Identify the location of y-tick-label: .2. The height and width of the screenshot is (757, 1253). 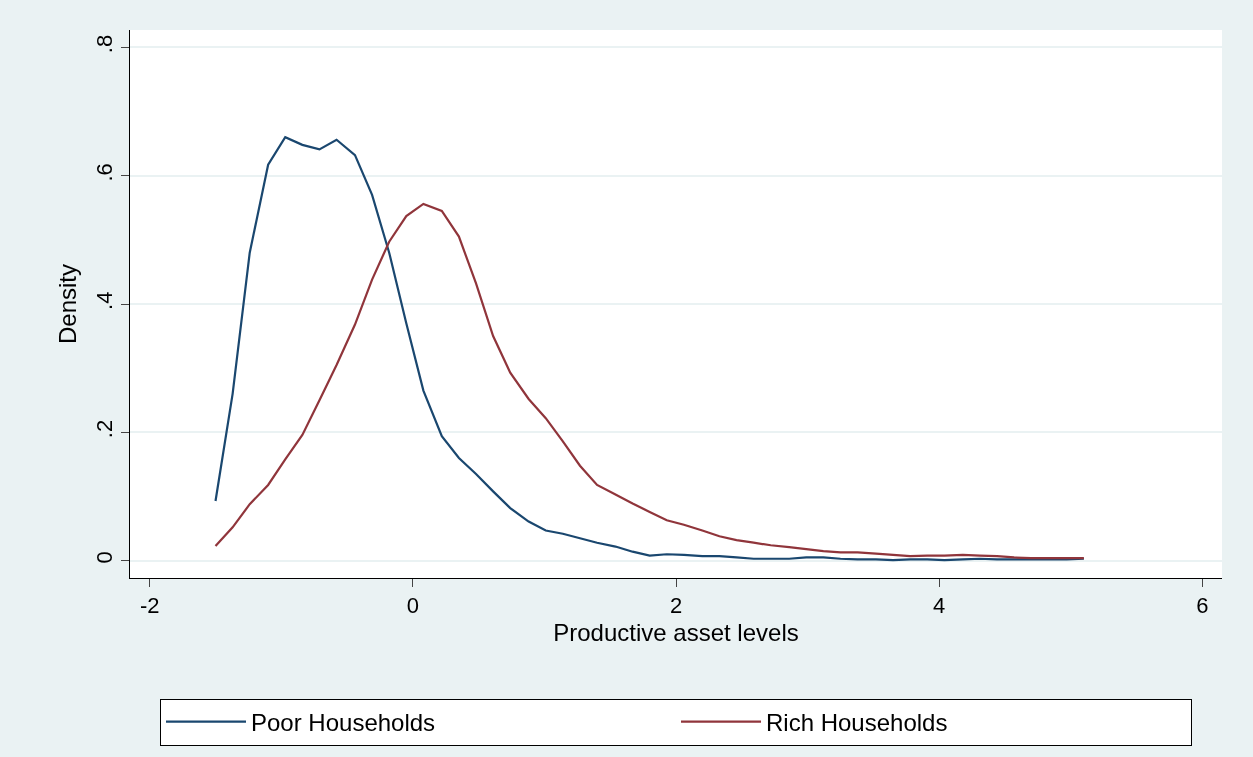
(105, 429).